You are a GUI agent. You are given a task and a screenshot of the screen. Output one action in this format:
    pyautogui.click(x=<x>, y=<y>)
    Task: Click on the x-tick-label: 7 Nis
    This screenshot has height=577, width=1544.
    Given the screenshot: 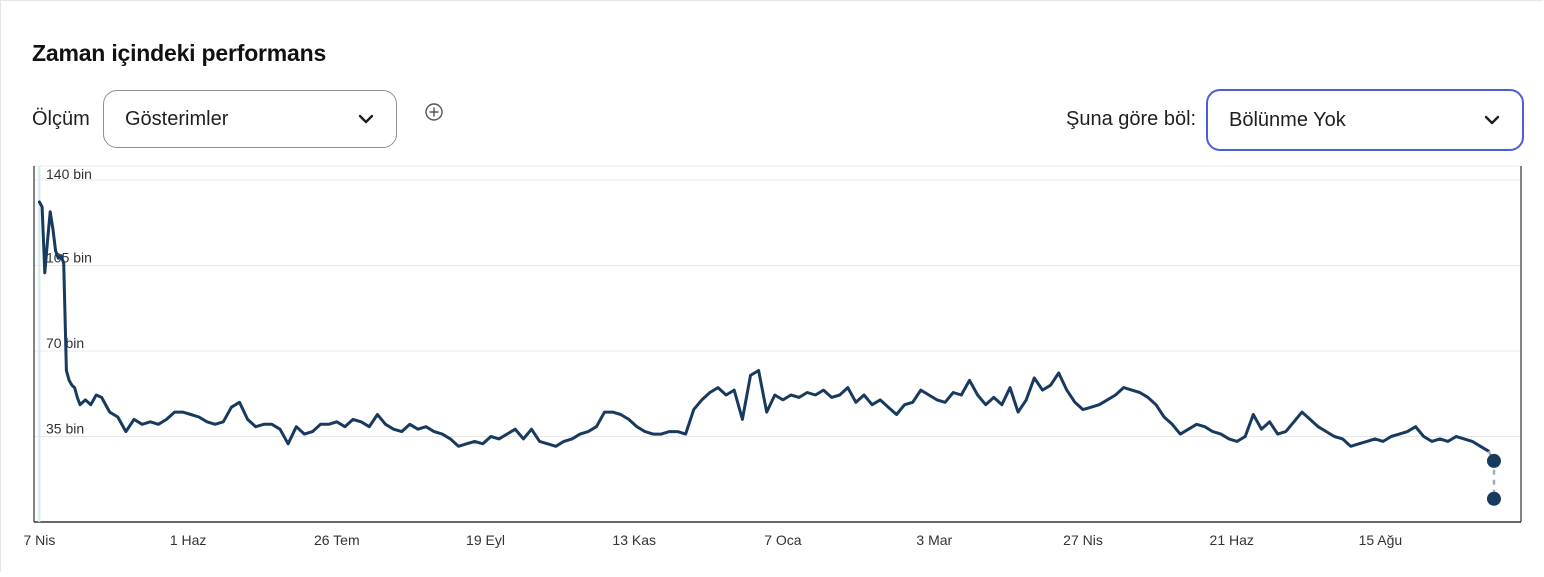 What is the action you would take?
    pyautogui.click(x=39, y=540)
    